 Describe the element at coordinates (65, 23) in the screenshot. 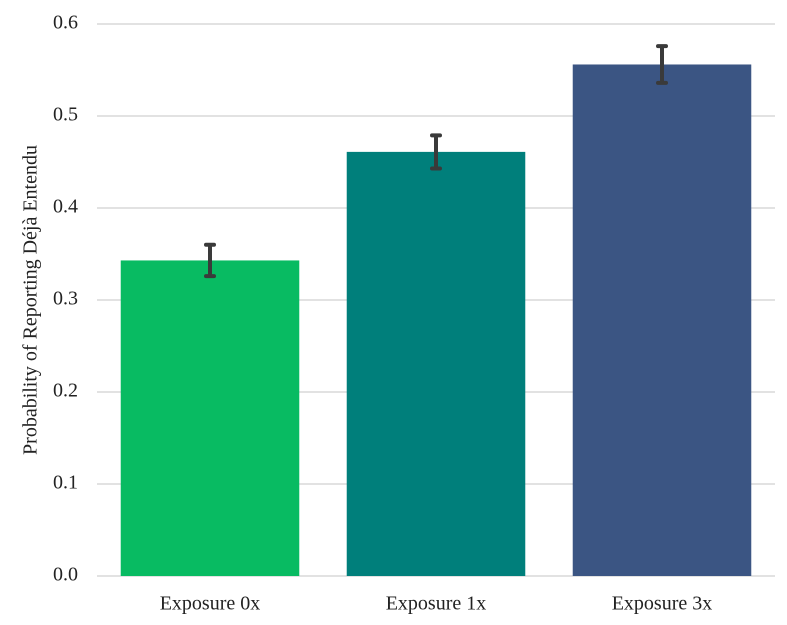

I see `y-tick-label: 0.6` at that location.